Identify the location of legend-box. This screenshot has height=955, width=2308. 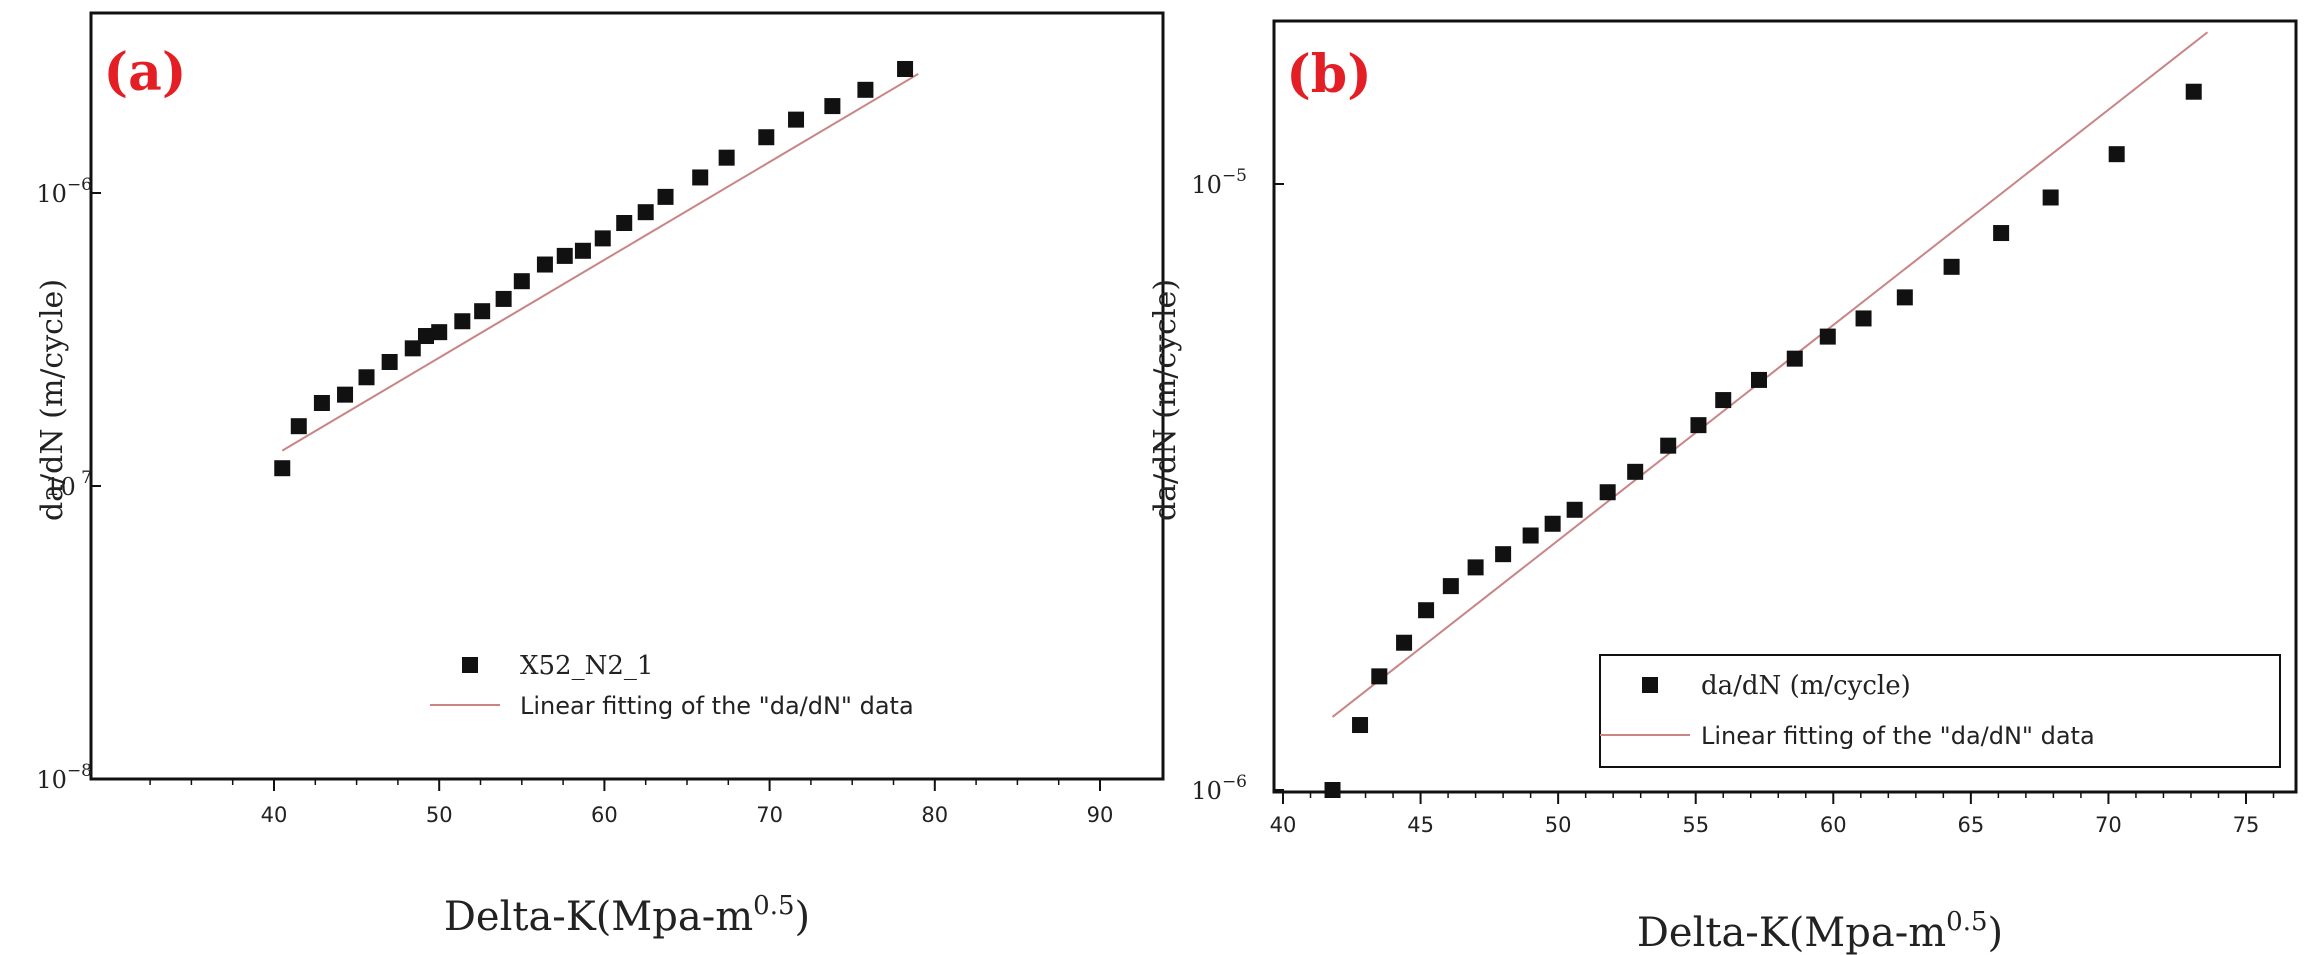
(1940, 711).